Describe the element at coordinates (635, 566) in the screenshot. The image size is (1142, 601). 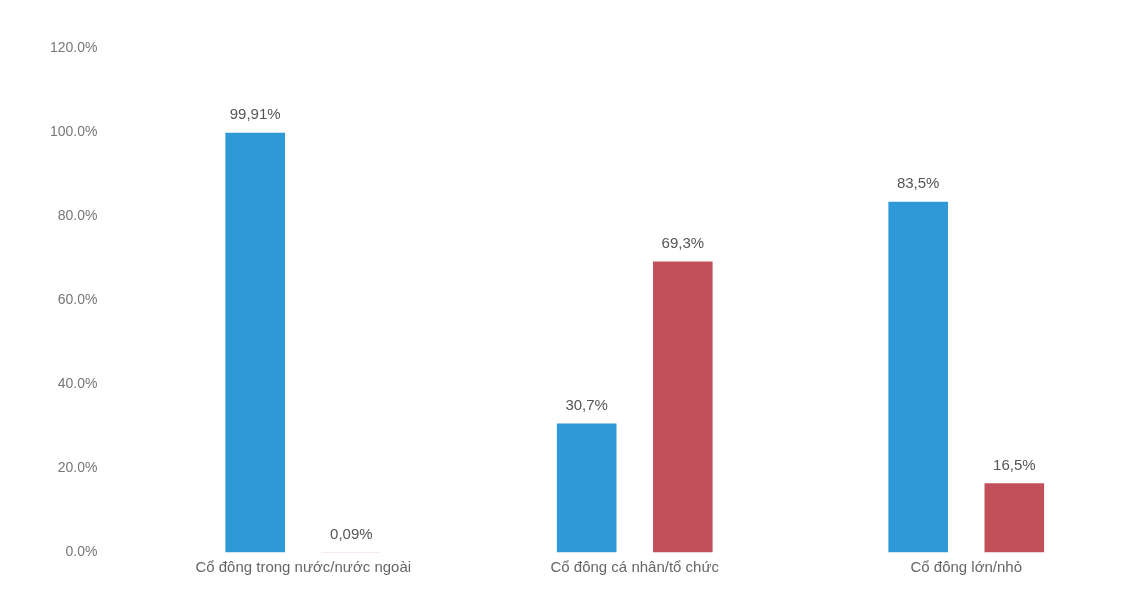
I see `x-tick-label: Cổ đông cá nhân/tổ chức` at that location.